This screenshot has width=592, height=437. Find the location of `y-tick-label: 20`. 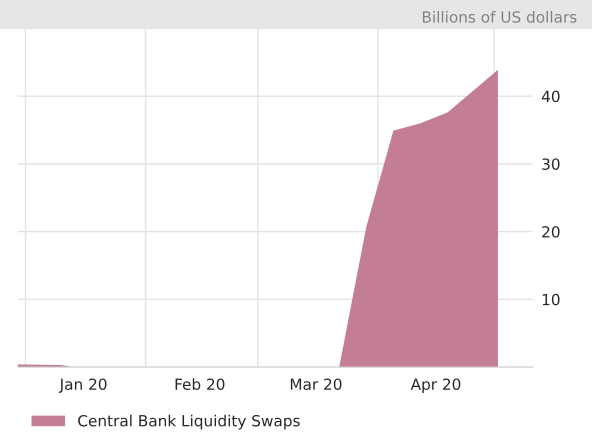

y-tick-label: 20 is located at coordinates (551, 232).